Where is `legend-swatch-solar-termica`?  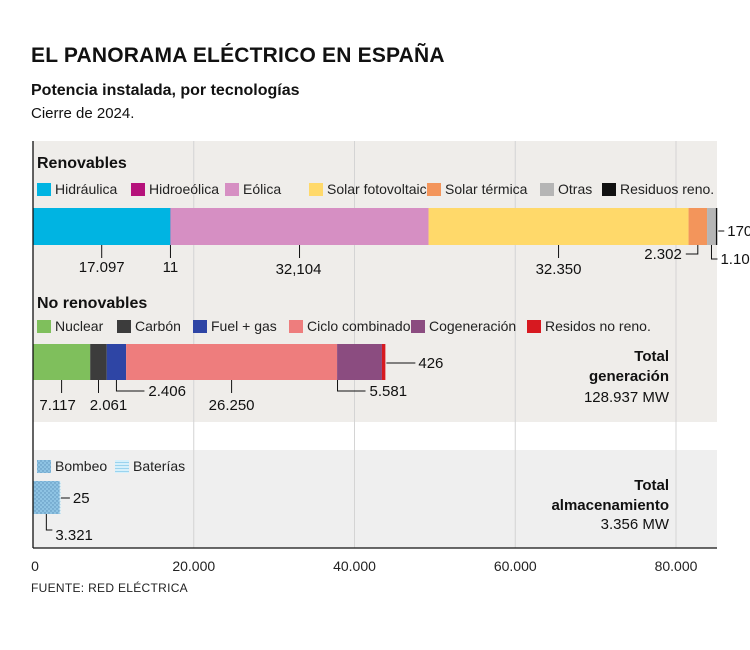 legend-swatch-solar-termica is located at coordinates (434, 189).